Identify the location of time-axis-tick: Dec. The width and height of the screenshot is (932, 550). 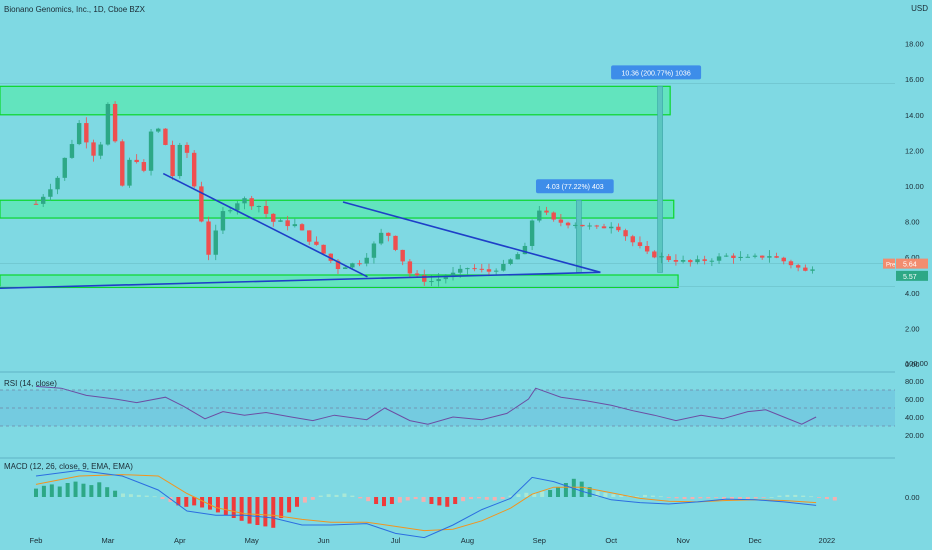
(755, 540).